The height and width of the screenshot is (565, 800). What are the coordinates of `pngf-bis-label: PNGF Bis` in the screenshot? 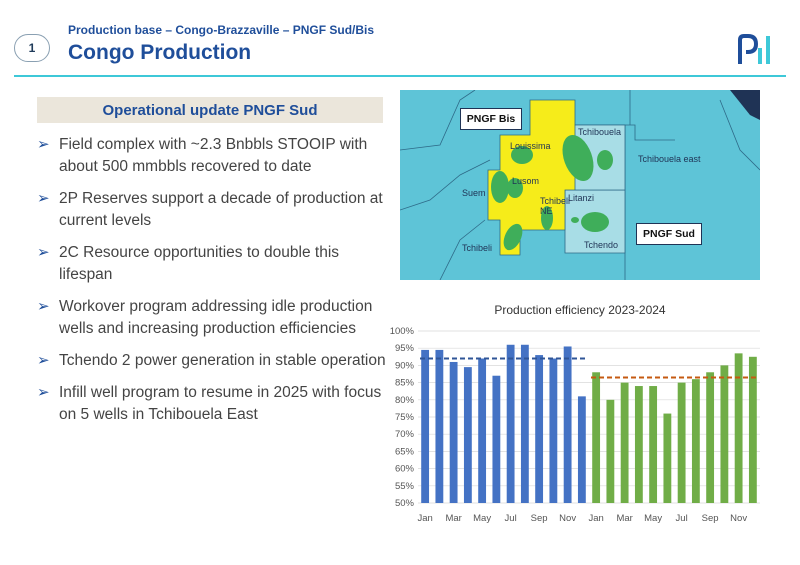 It's located at (491, 119).